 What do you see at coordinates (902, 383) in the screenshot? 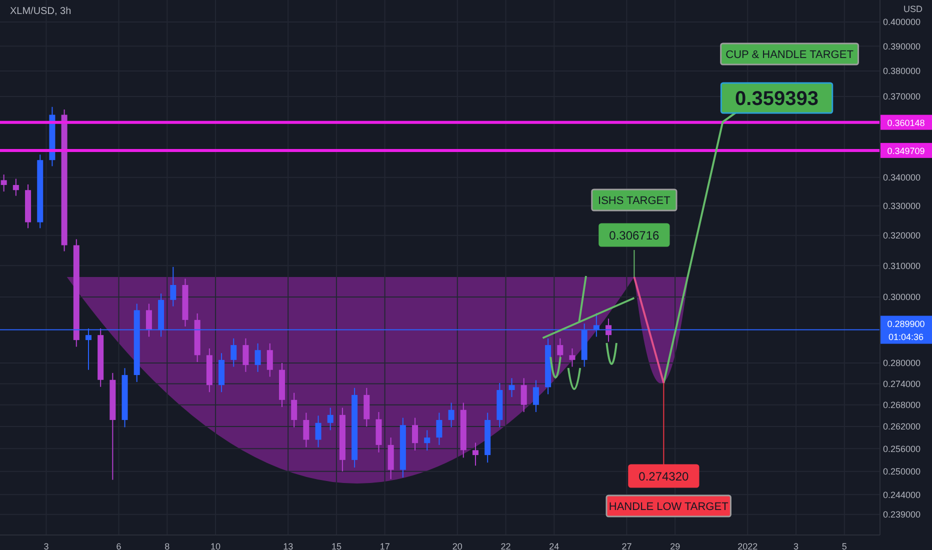
I see `y-tick-label: 0.274000` at bounding box center [902, 383].